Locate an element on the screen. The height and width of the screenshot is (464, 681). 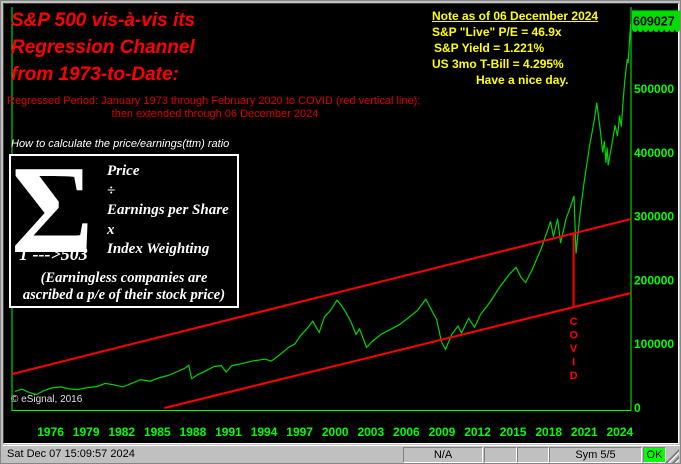
sigma-glyph: Σ is located at coordinates (54, 212).